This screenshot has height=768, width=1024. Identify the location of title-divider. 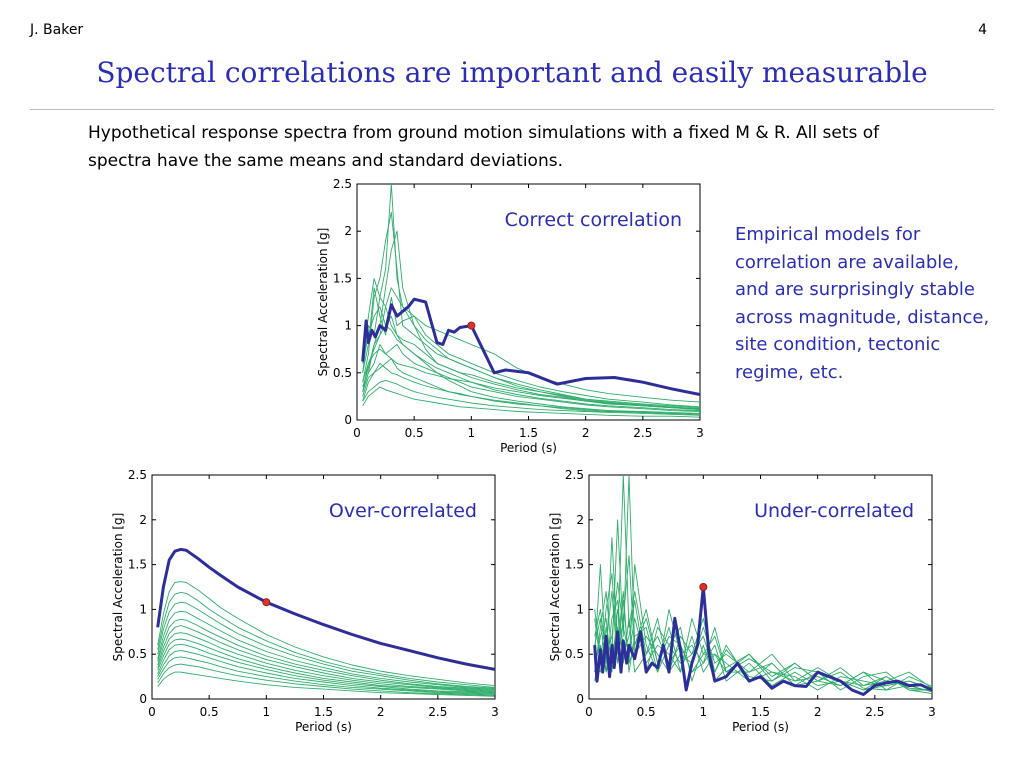
(512, 109).